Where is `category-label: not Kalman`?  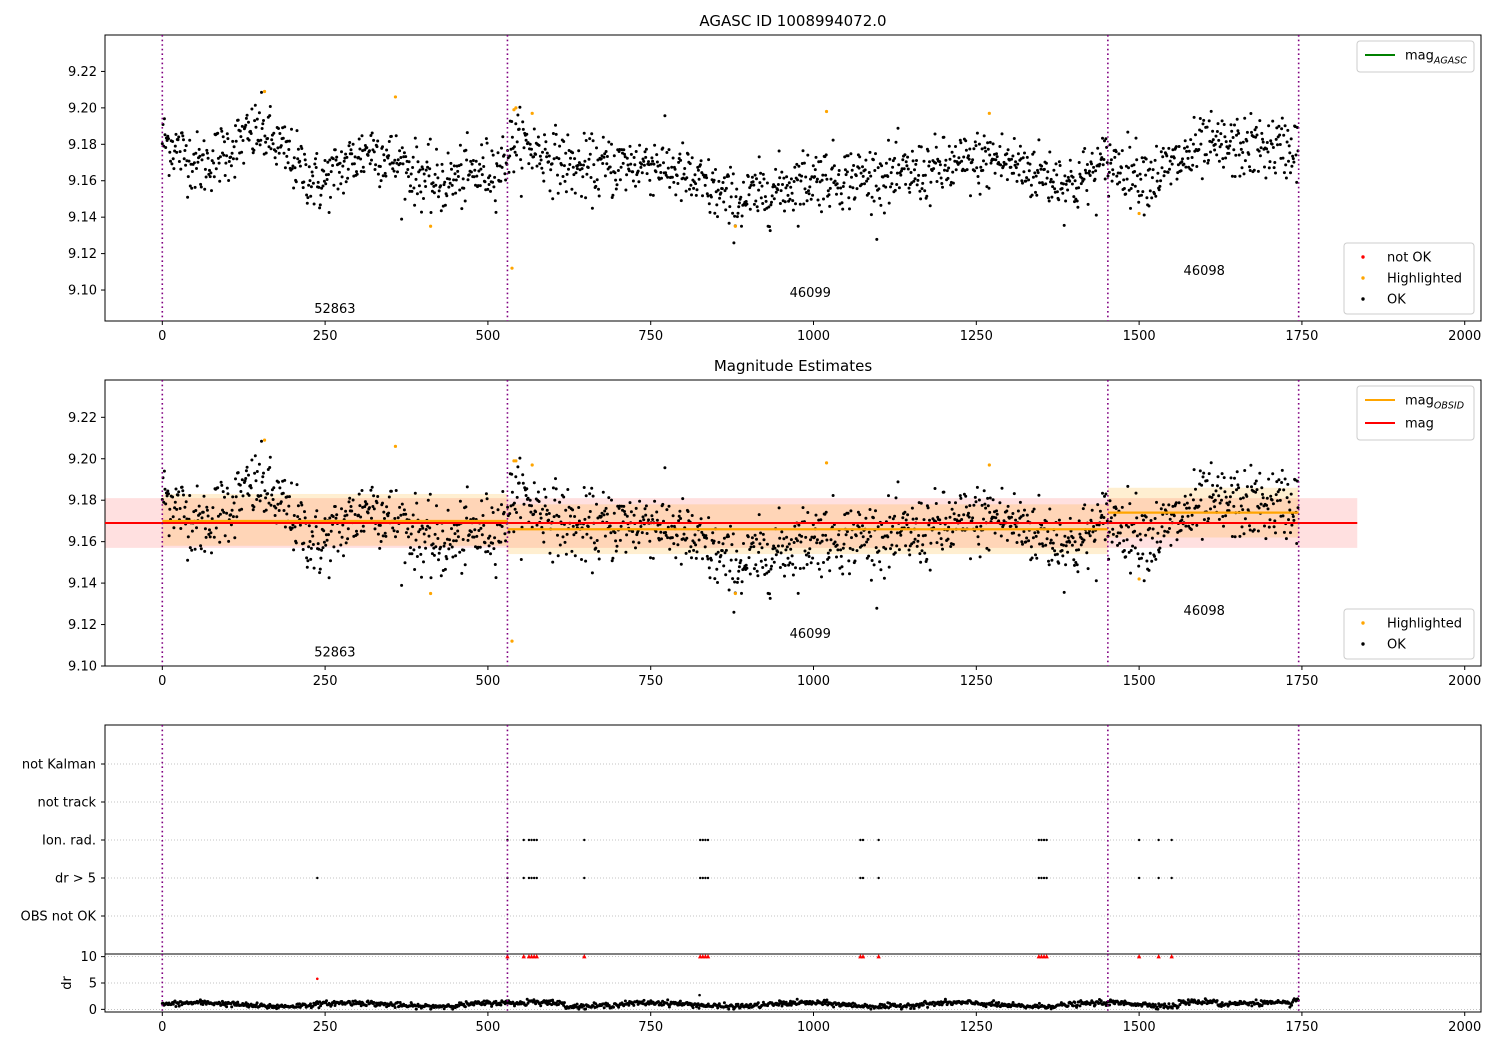 category-label: not Kalman is located at coordinates (59, 765).